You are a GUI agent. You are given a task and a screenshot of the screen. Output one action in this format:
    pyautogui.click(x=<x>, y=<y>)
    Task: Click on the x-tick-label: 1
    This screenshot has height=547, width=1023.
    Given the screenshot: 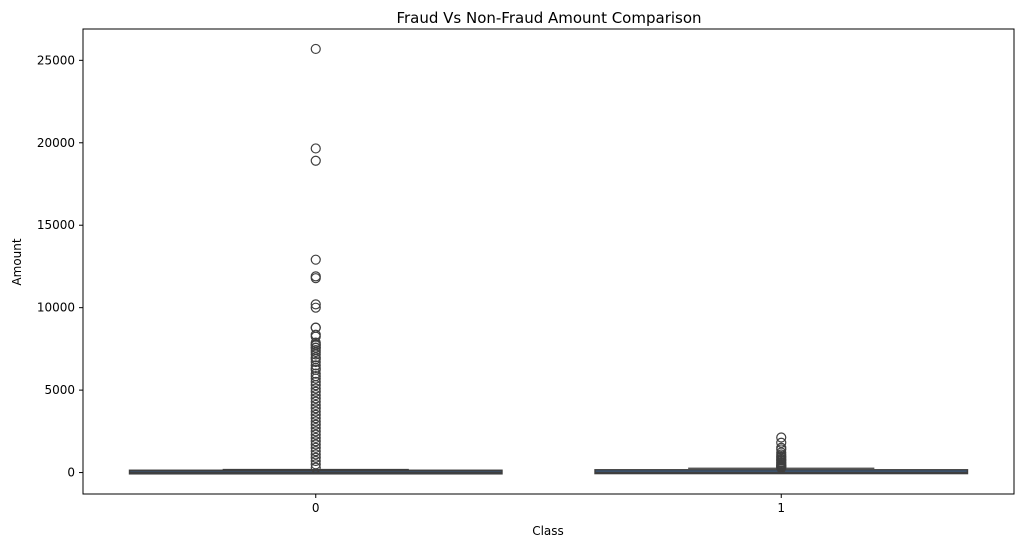 What is the action you would take?
    pyautogui.click(x=781, y=508)
    